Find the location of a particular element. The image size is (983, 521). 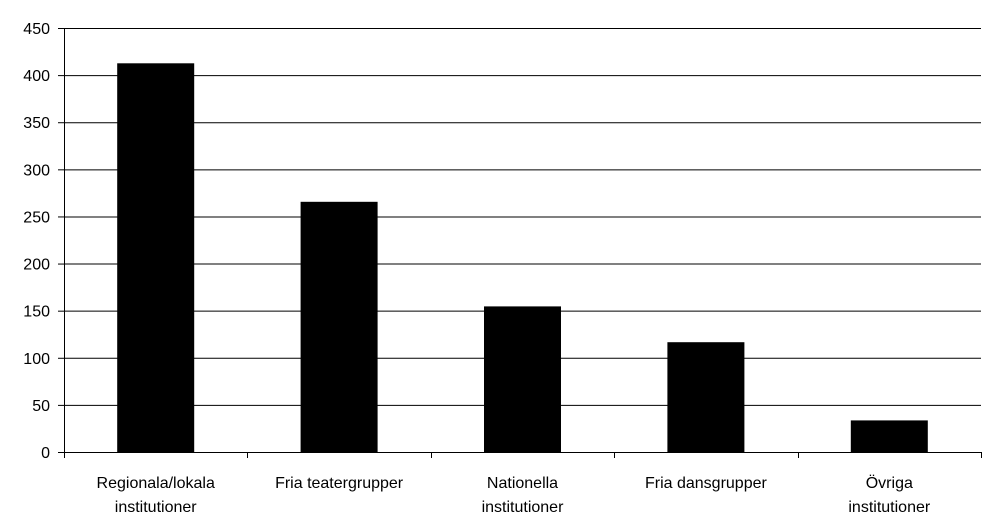

y-tick-label: 50 is located at coordinates (41, 406).